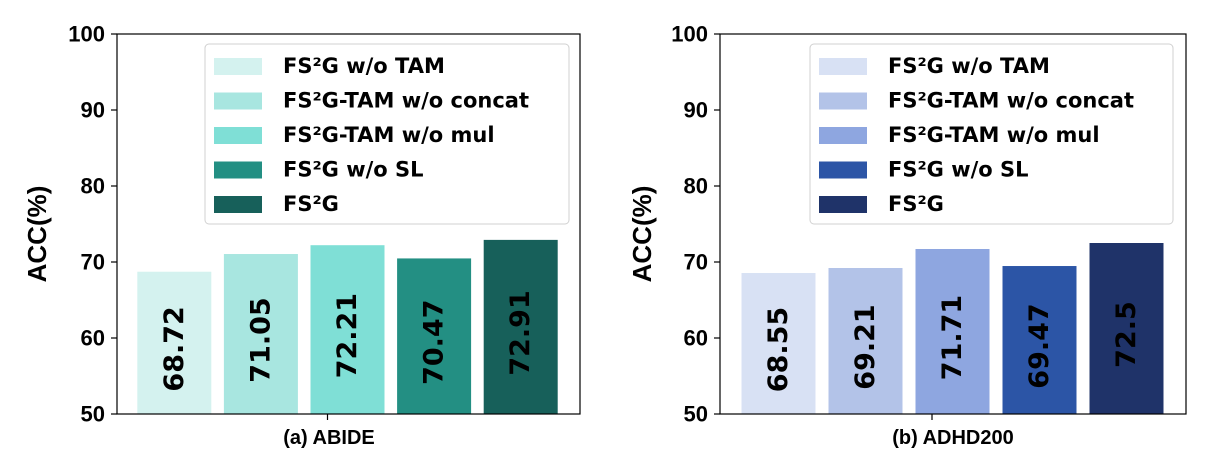 Image resolution: width=1209 pixels, height=453 pixels. What do you see at coordinates (260, 339) in the screenshot?
I see `bar-value-label: 71.05` at bounding box center [260, 339].